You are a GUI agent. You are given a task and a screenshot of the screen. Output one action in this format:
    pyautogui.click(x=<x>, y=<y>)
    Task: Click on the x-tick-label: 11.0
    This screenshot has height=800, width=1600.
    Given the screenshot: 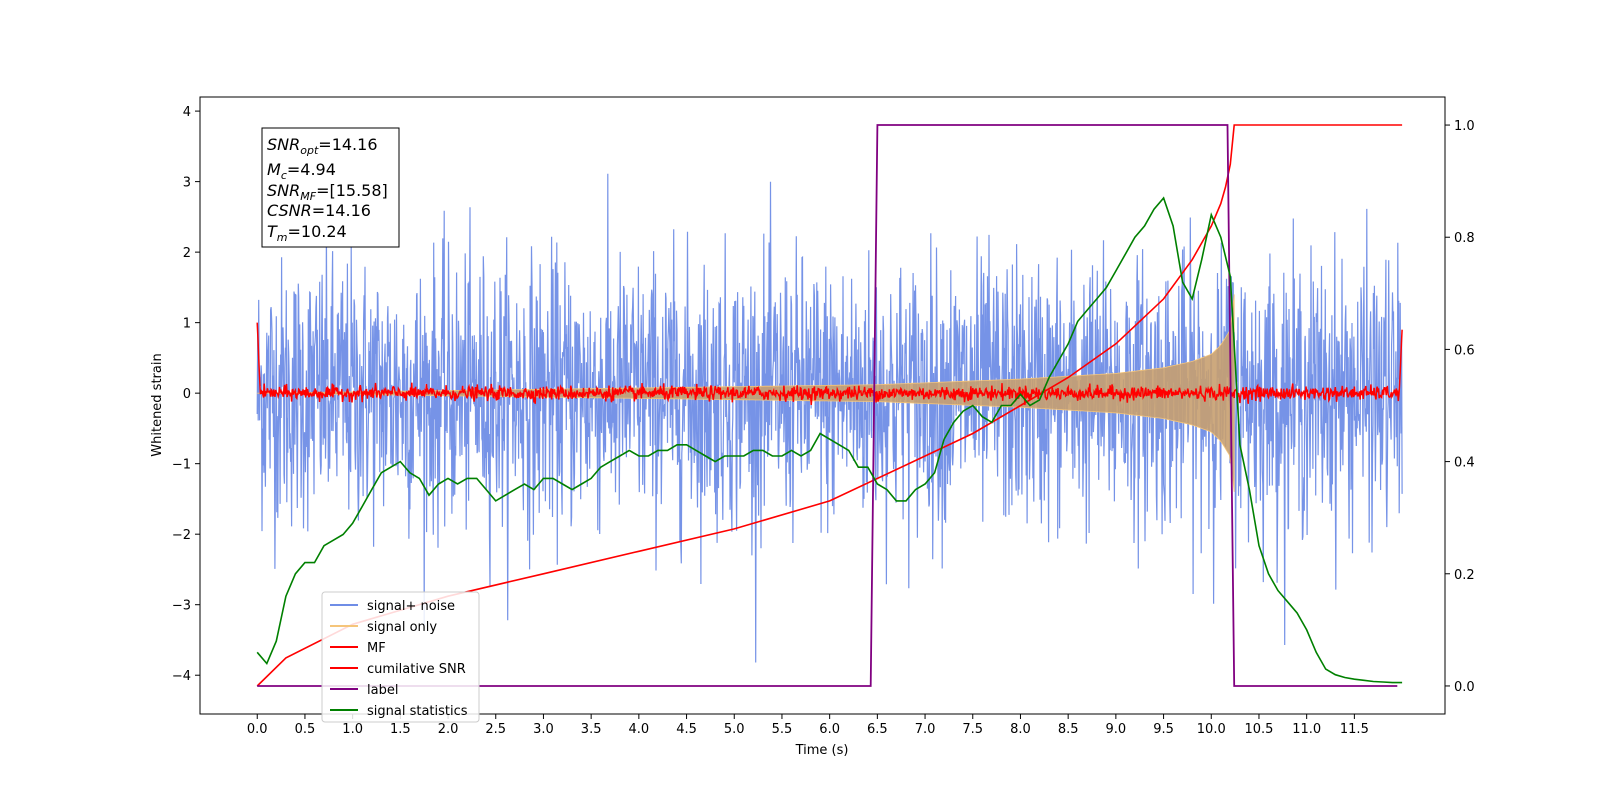 What is the action you would take?
    pyautogui.click(x=1306, y=729)
    